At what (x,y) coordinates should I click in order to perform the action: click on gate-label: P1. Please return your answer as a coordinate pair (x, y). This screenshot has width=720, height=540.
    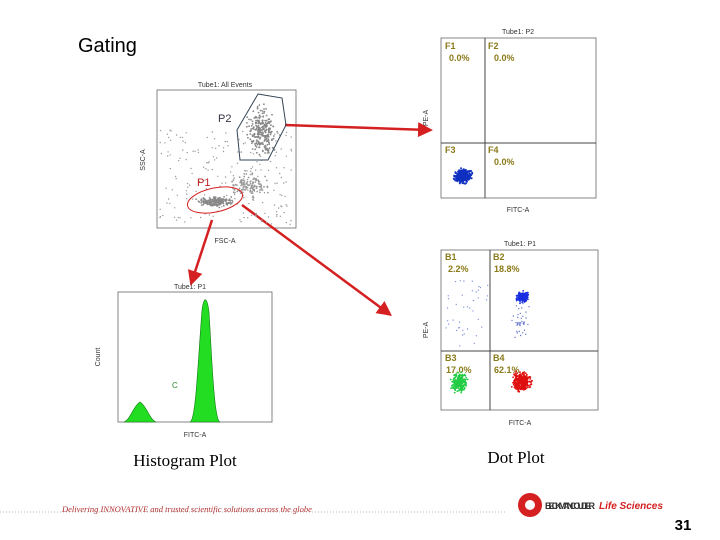
    Looking at the image, I should click on (203, 183).